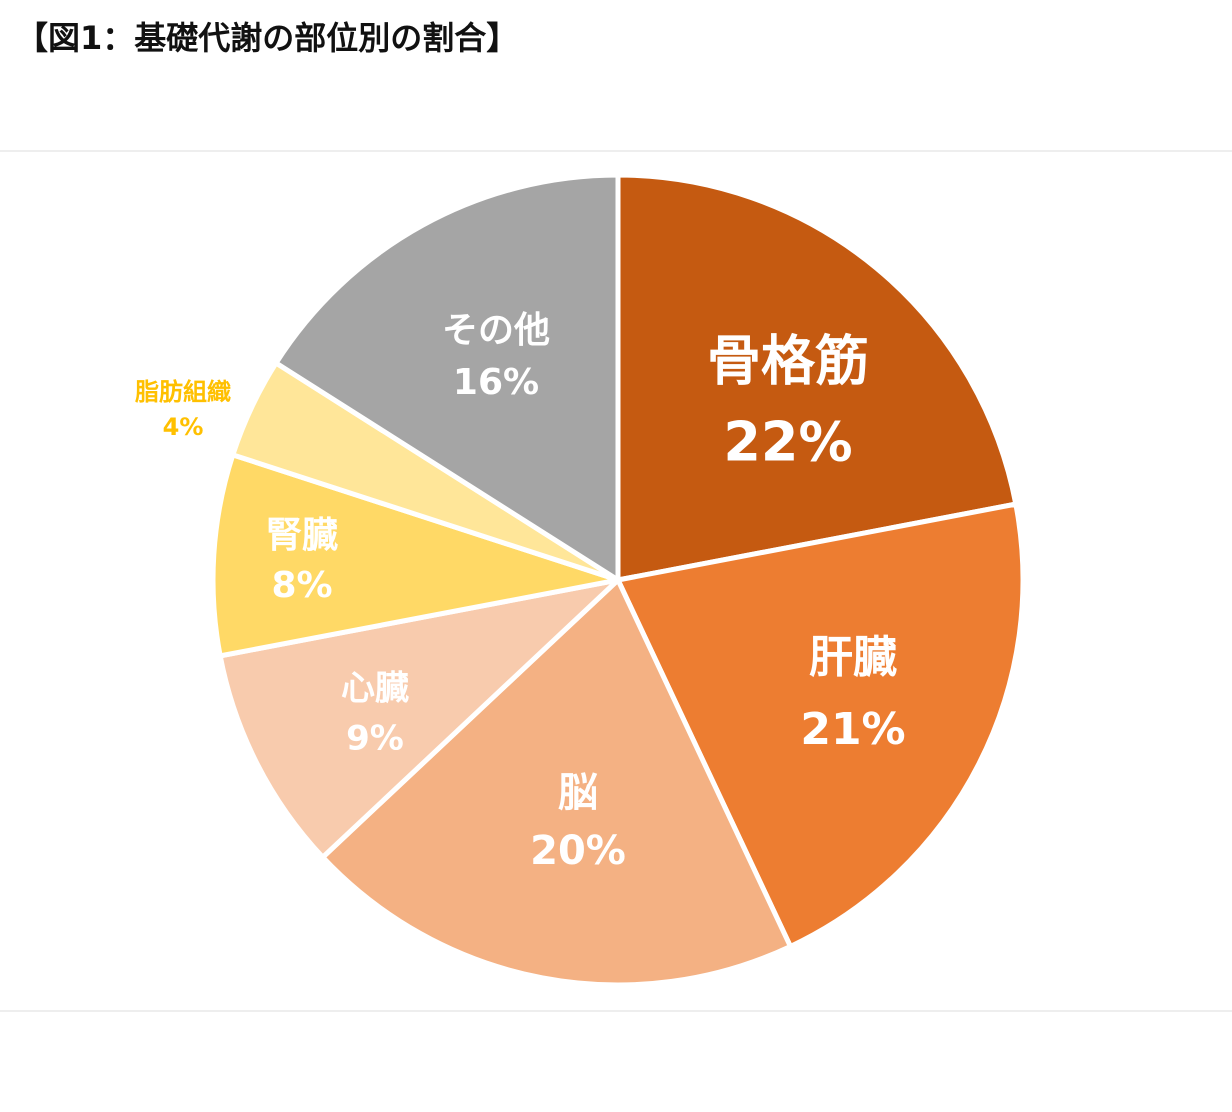  What do you see at coordinates (183, 392) in the screenshot?
I see `slice-label: 脂肪組織` at bounding box center [183, 392].